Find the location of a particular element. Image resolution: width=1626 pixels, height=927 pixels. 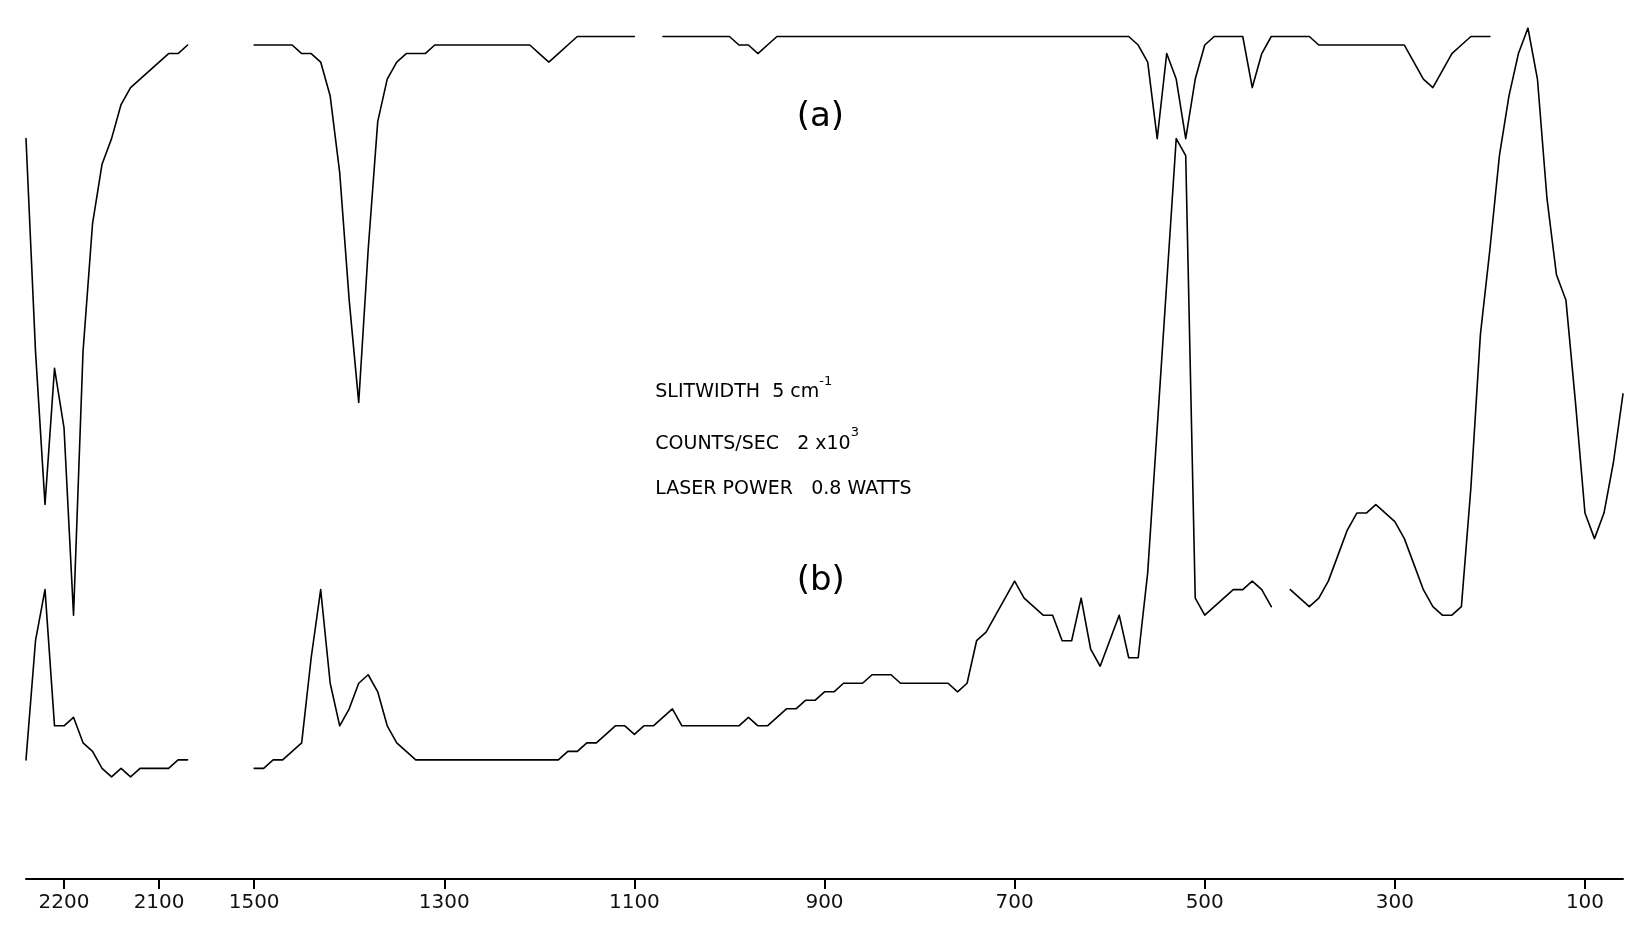

x-tick-label: 2200 is located at coordinates (64, 901).